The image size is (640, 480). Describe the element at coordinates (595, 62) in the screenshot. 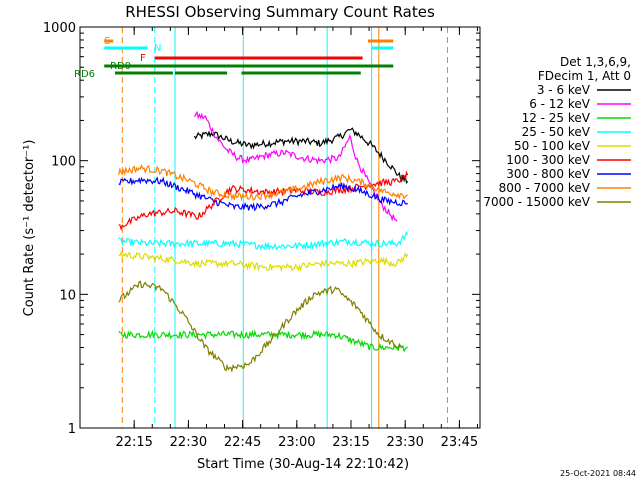

I see `legend-header-line-1: Det 1,3,6,9,` at that location.